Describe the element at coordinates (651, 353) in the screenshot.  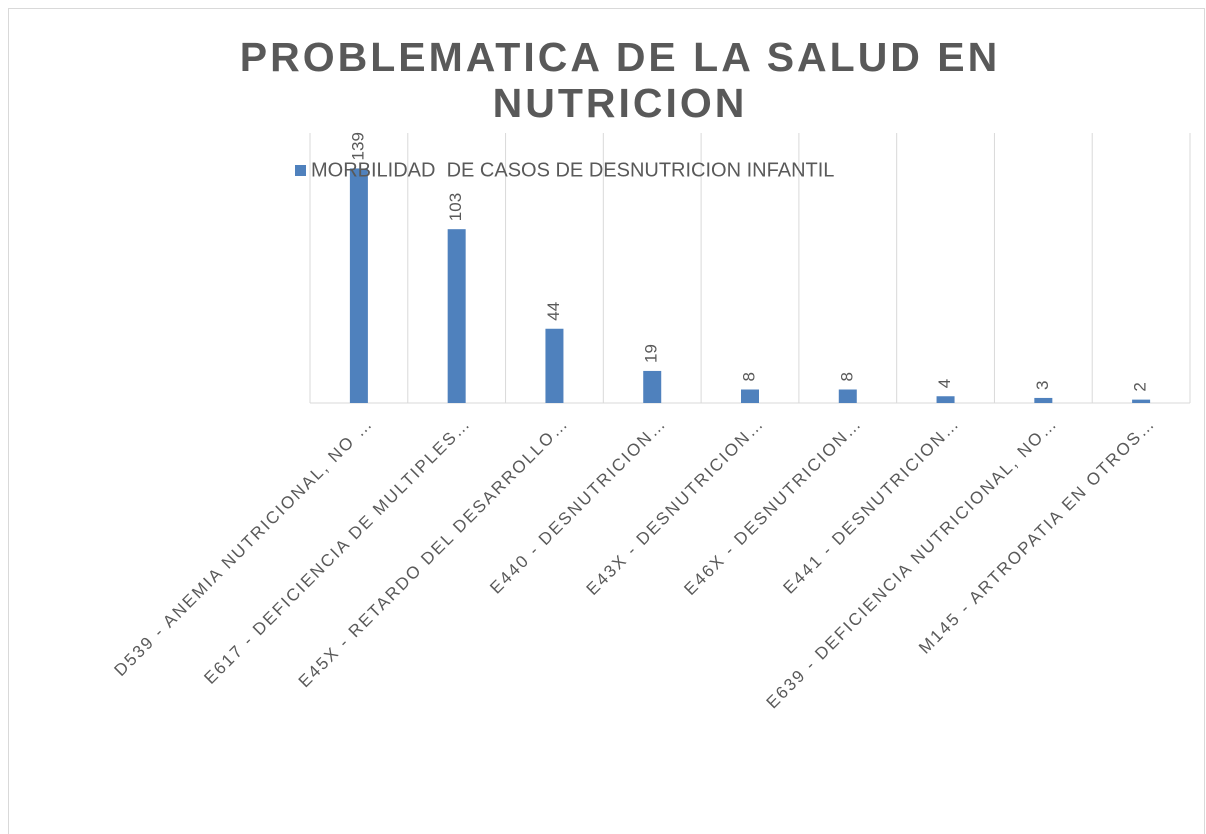
I see `data-label: 19` at that location.